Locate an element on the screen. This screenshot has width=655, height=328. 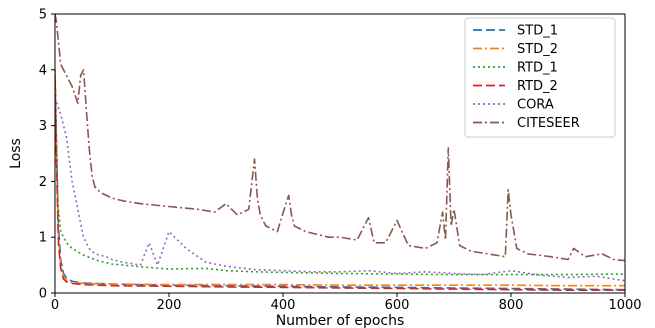
y-tick-label: 4 is located at coordinates (43, 70).